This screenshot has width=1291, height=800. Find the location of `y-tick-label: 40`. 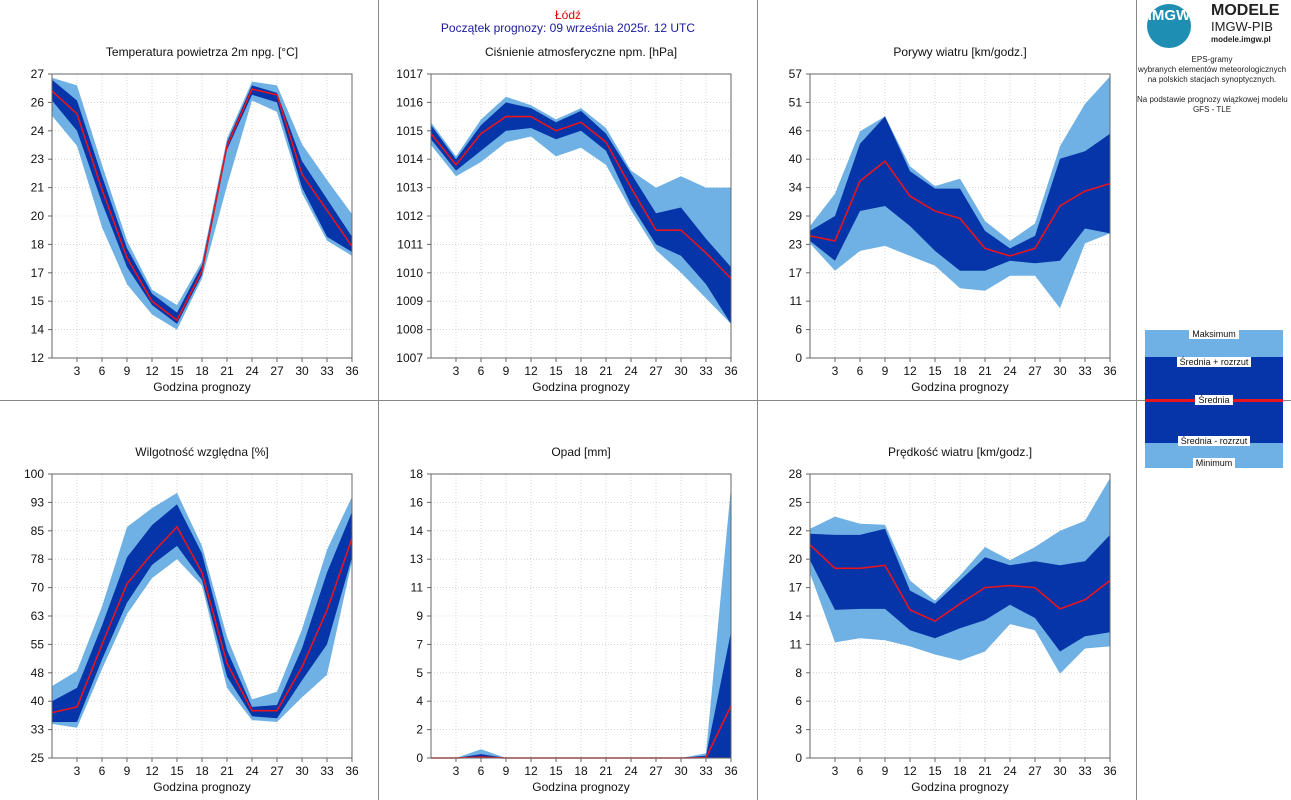

y-tick-label: 40 is located at coordinates (38, 701).